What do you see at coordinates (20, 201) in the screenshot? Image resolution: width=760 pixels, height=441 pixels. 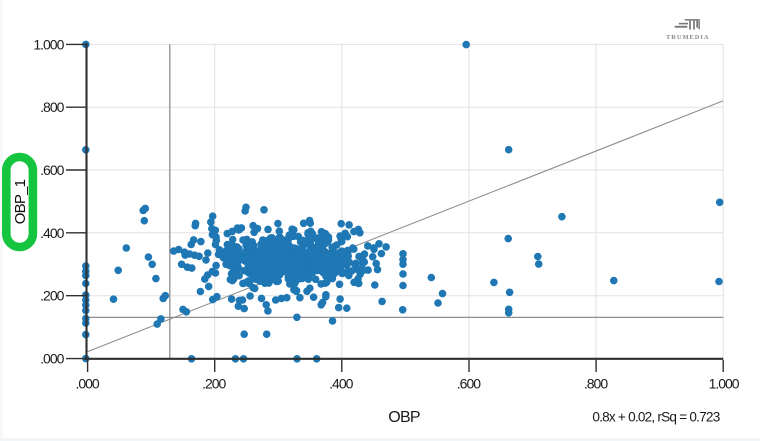 I see `svg-text: OBP_1` at bounding box center [20, 201].